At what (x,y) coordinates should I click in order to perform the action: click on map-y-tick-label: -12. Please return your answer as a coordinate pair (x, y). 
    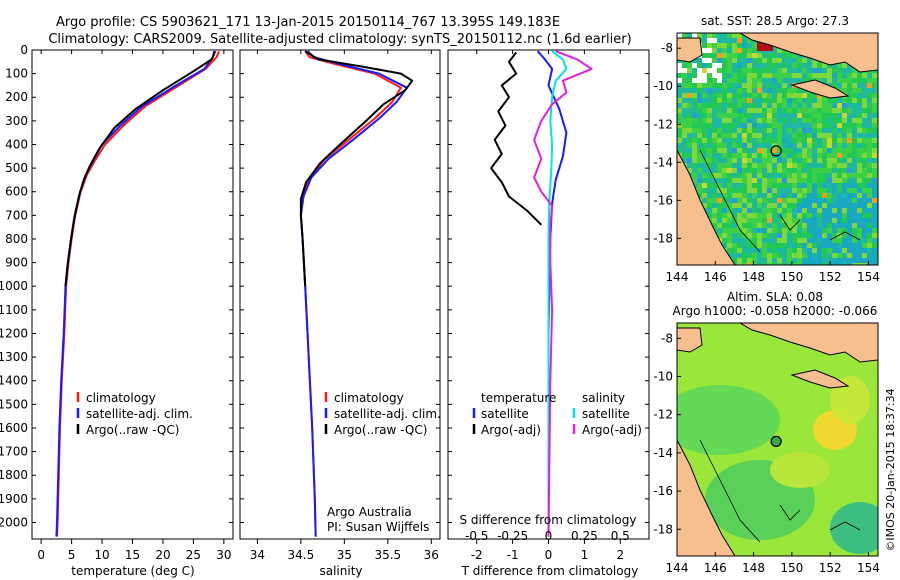
    Looking at the image, I should click on (663, 124).